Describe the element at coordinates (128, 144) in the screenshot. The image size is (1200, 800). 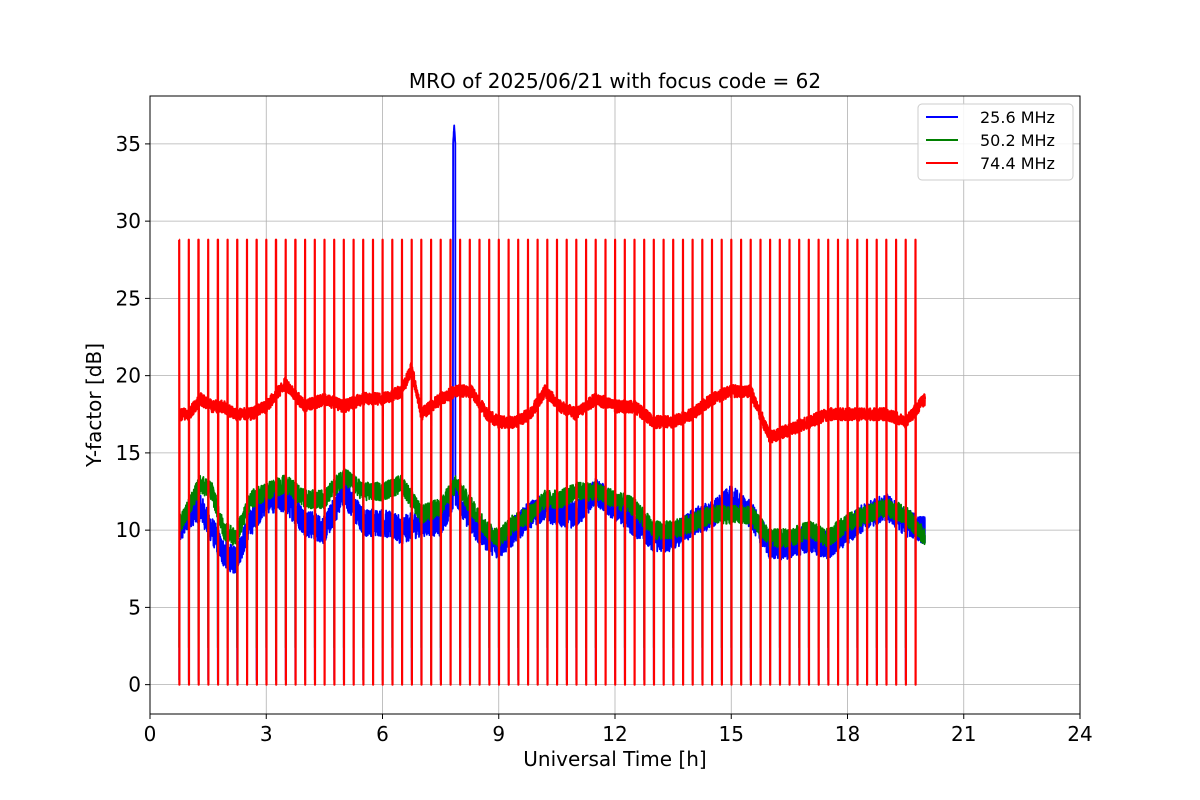
I see `y-tick-label: 35` at that location.